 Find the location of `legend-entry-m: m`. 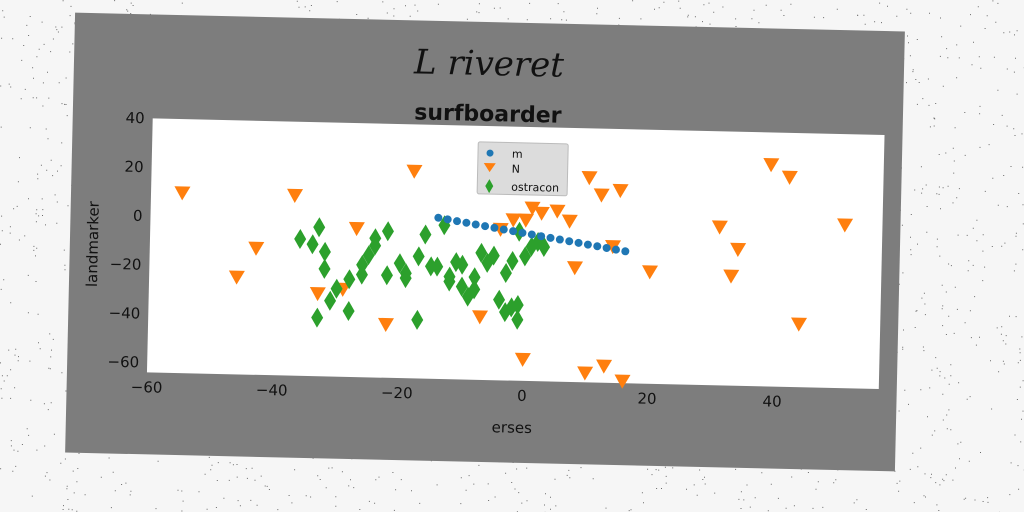

legend-entry-m: m is located at coordinates (504, 154).